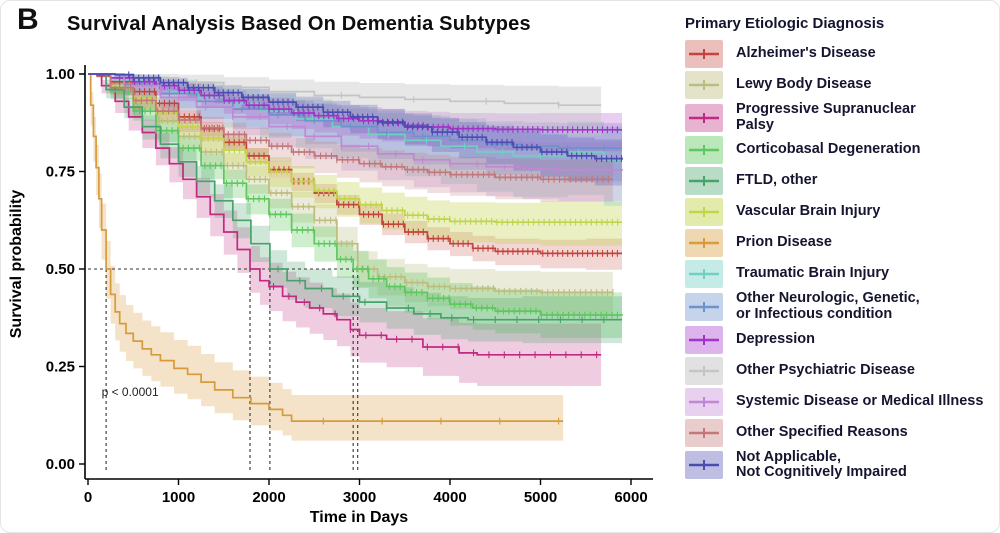 The height and width of the screenshot is (533, 1000). I want to click on legend-item-ftld-other: FTLD, other, so click(839, 181).